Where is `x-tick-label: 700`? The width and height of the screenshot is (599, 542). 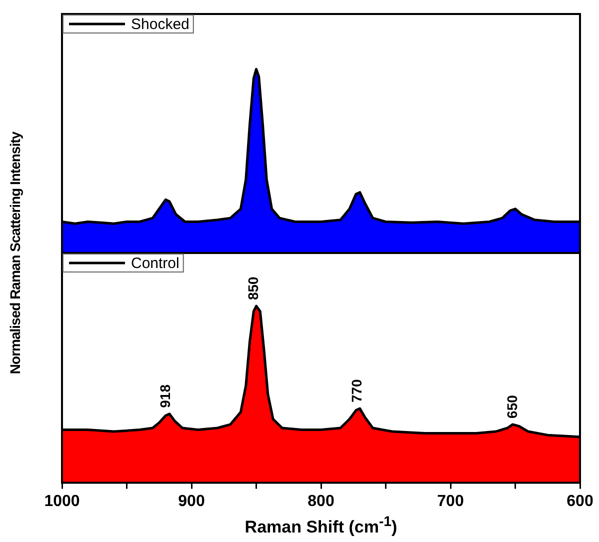
x-tick-label: 700 is located at coordinates (450, 501).